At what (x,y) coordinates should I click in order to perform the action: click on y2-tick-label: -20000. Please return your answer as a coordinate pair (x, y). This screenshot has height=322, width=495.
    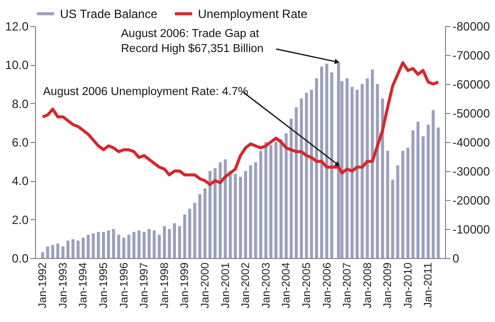
    Looking at the image, I should click on (471, 201).